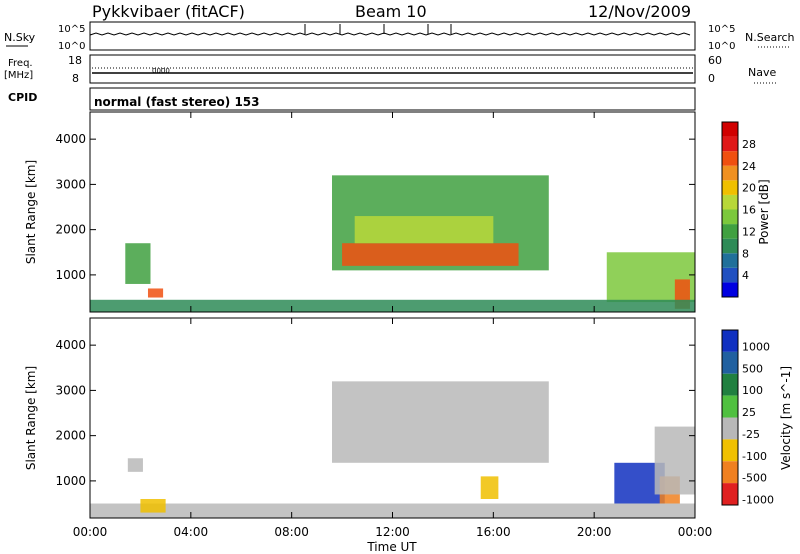 The image size is (800, 554). I want to click on date-label: 12/Nov/2009, so click(639, 11).